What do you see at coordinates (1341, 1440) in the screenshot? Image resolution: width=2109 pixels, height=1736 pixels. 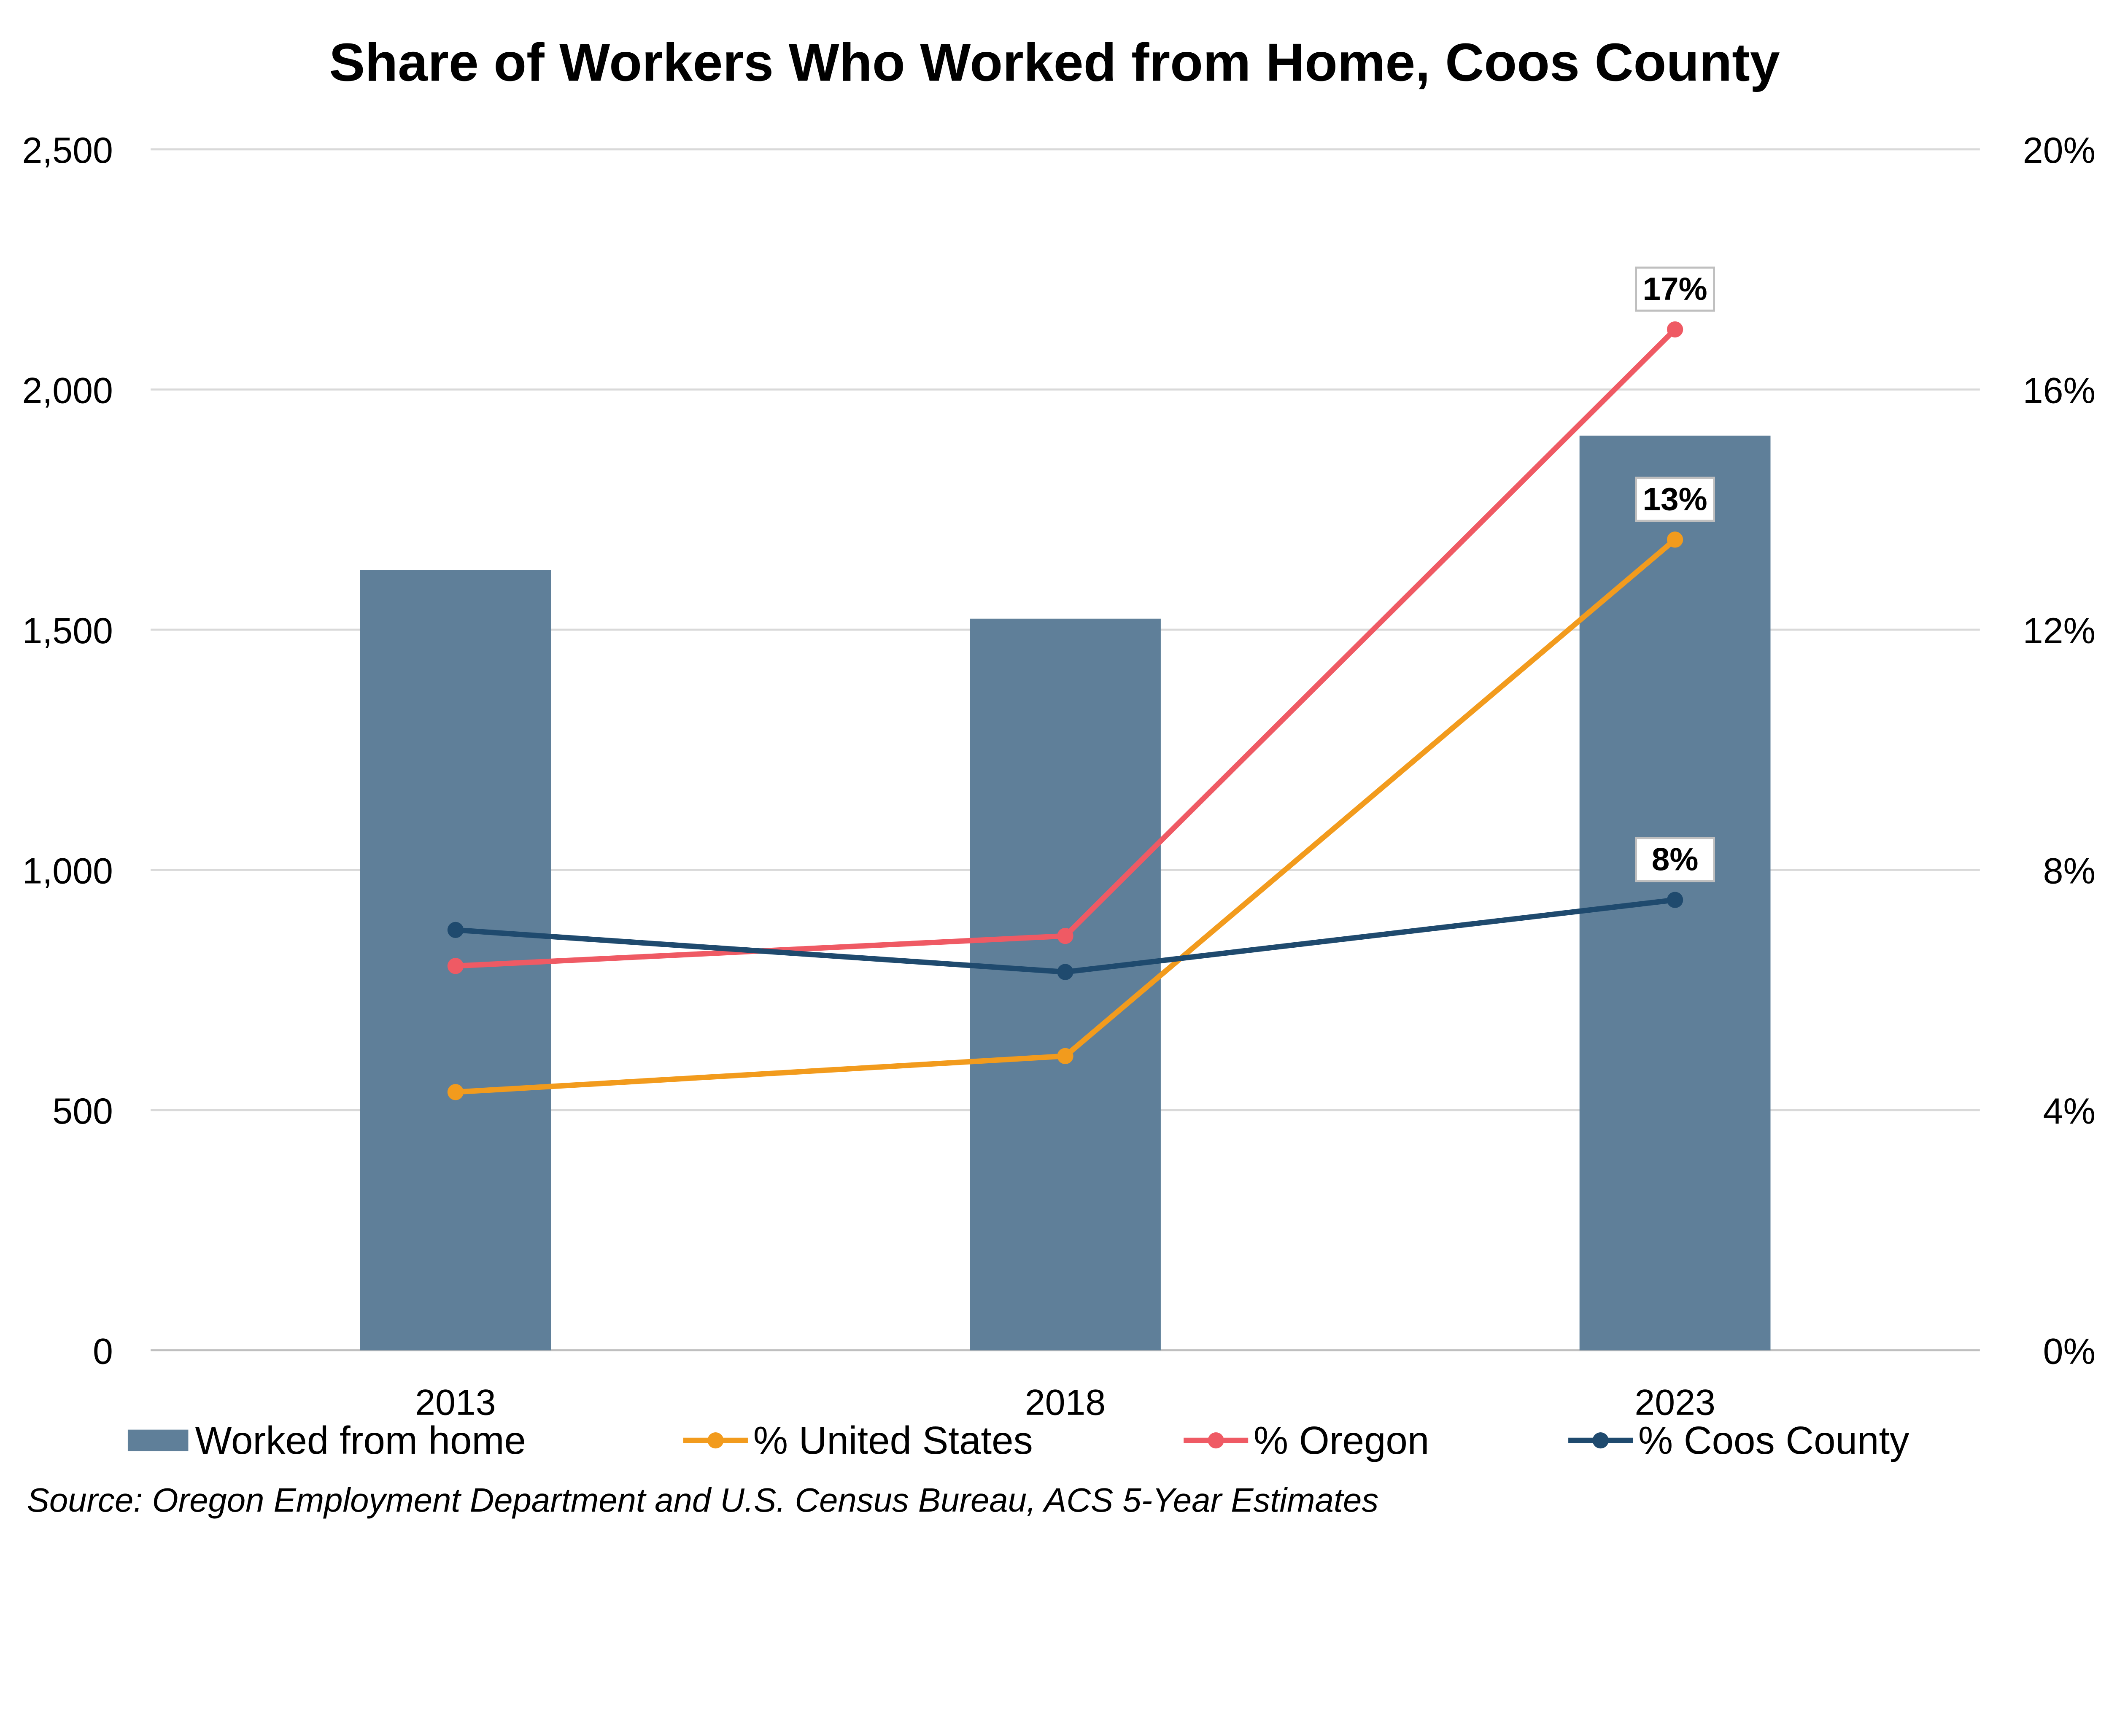 I see `legend-label: % Oregon` at bounding box center [1341, 1440].